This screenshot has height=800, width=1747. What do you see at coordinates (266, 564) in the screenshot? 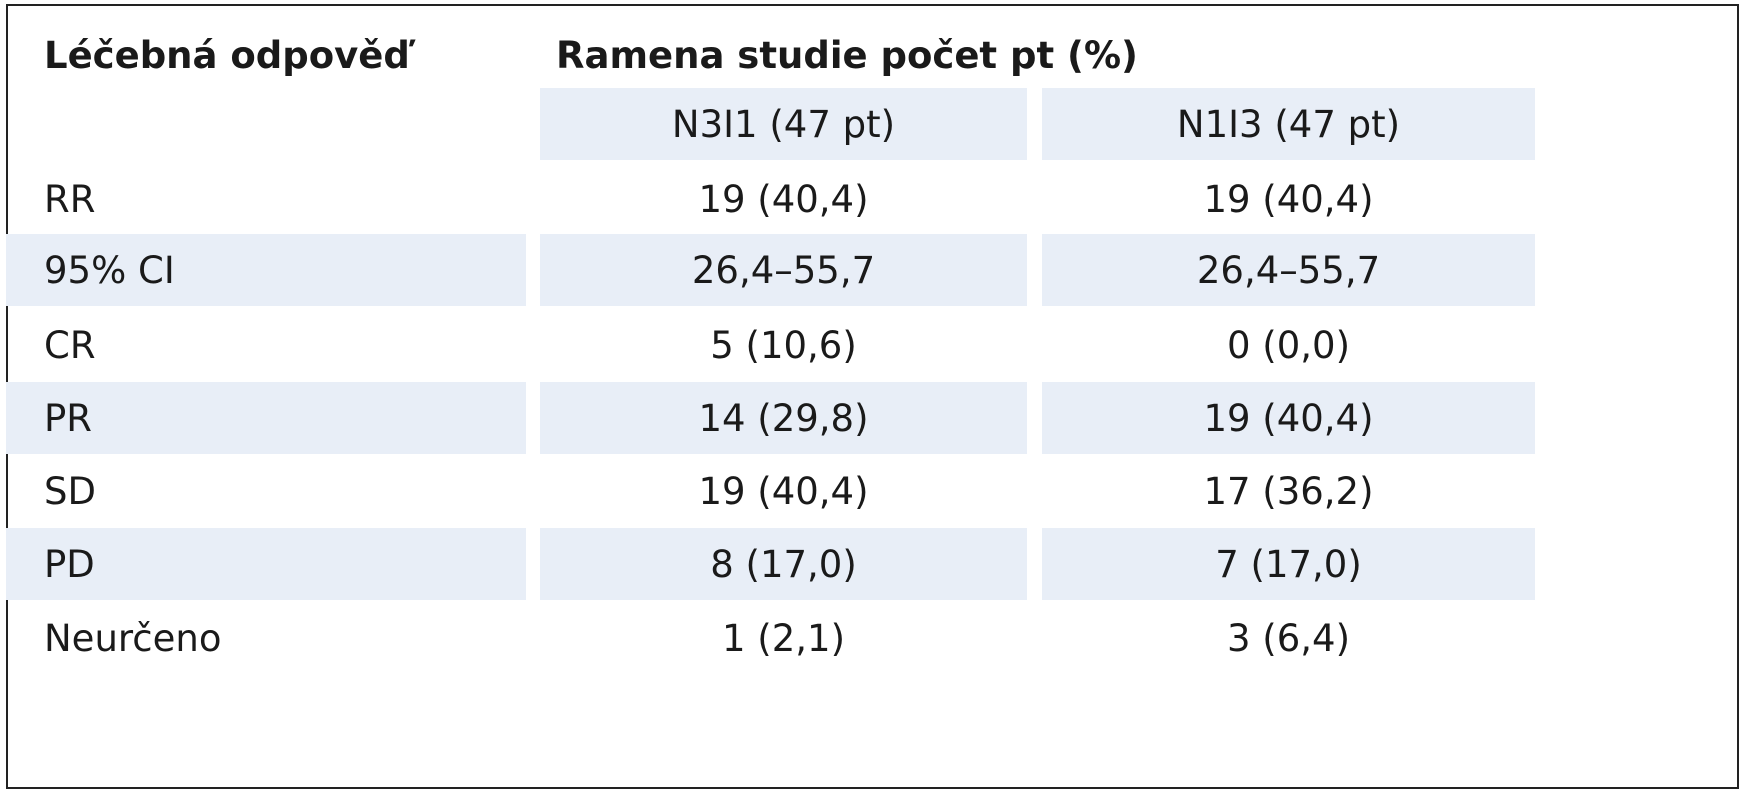
I see `row-label: PD` at bounding box center [266, 564].